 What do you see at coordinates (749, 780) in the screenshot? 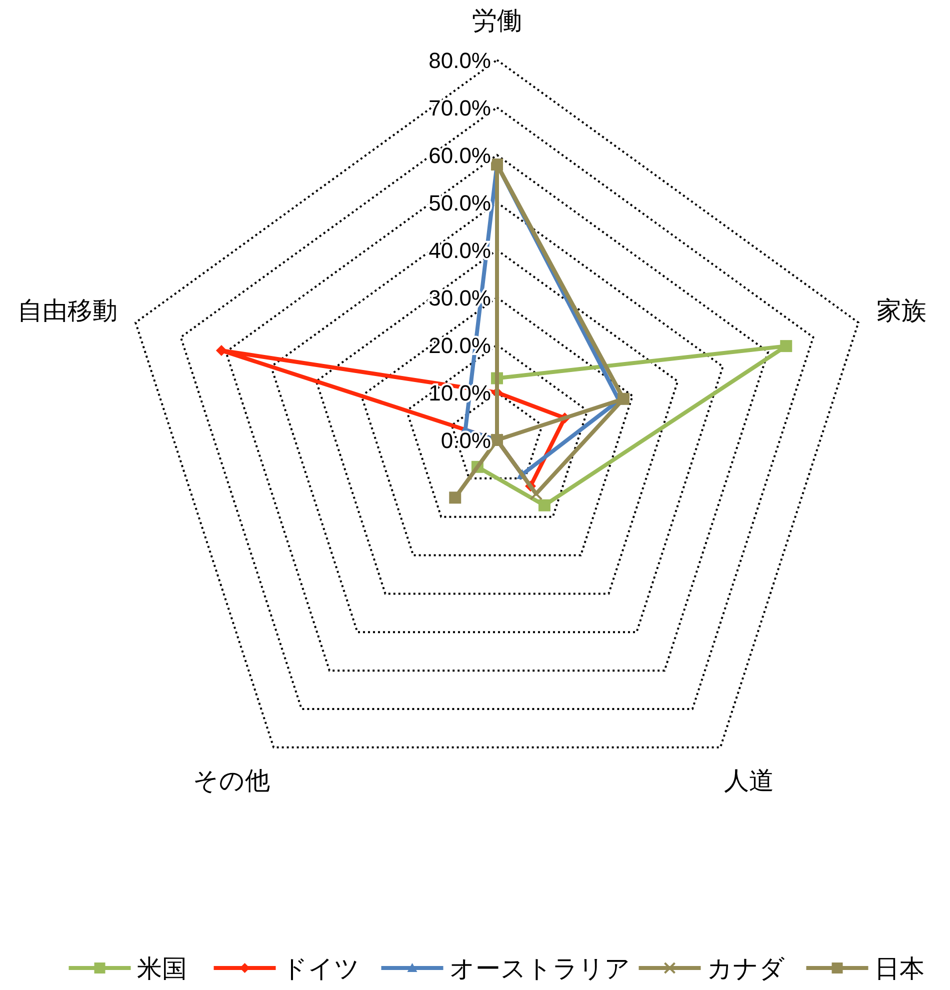
I see `spoke-label: 人道` at bounding box center [749, 780].